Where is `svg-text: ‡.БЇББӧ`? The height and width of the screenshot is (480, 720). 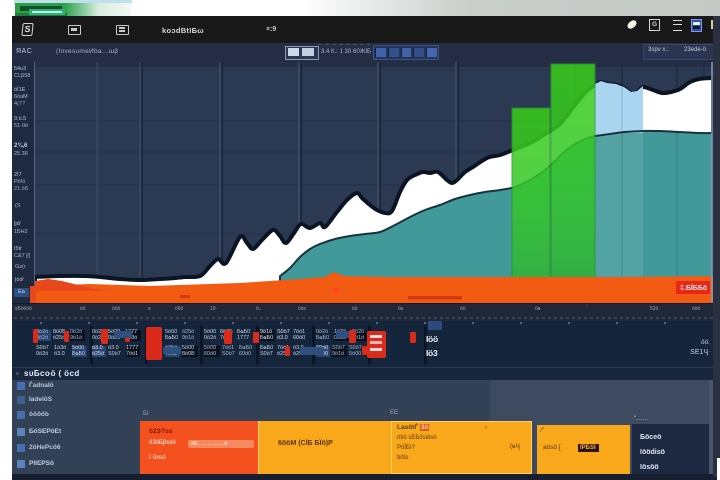 svg-text: ‡.БЇББӧ is located at coordinates (693, 288).